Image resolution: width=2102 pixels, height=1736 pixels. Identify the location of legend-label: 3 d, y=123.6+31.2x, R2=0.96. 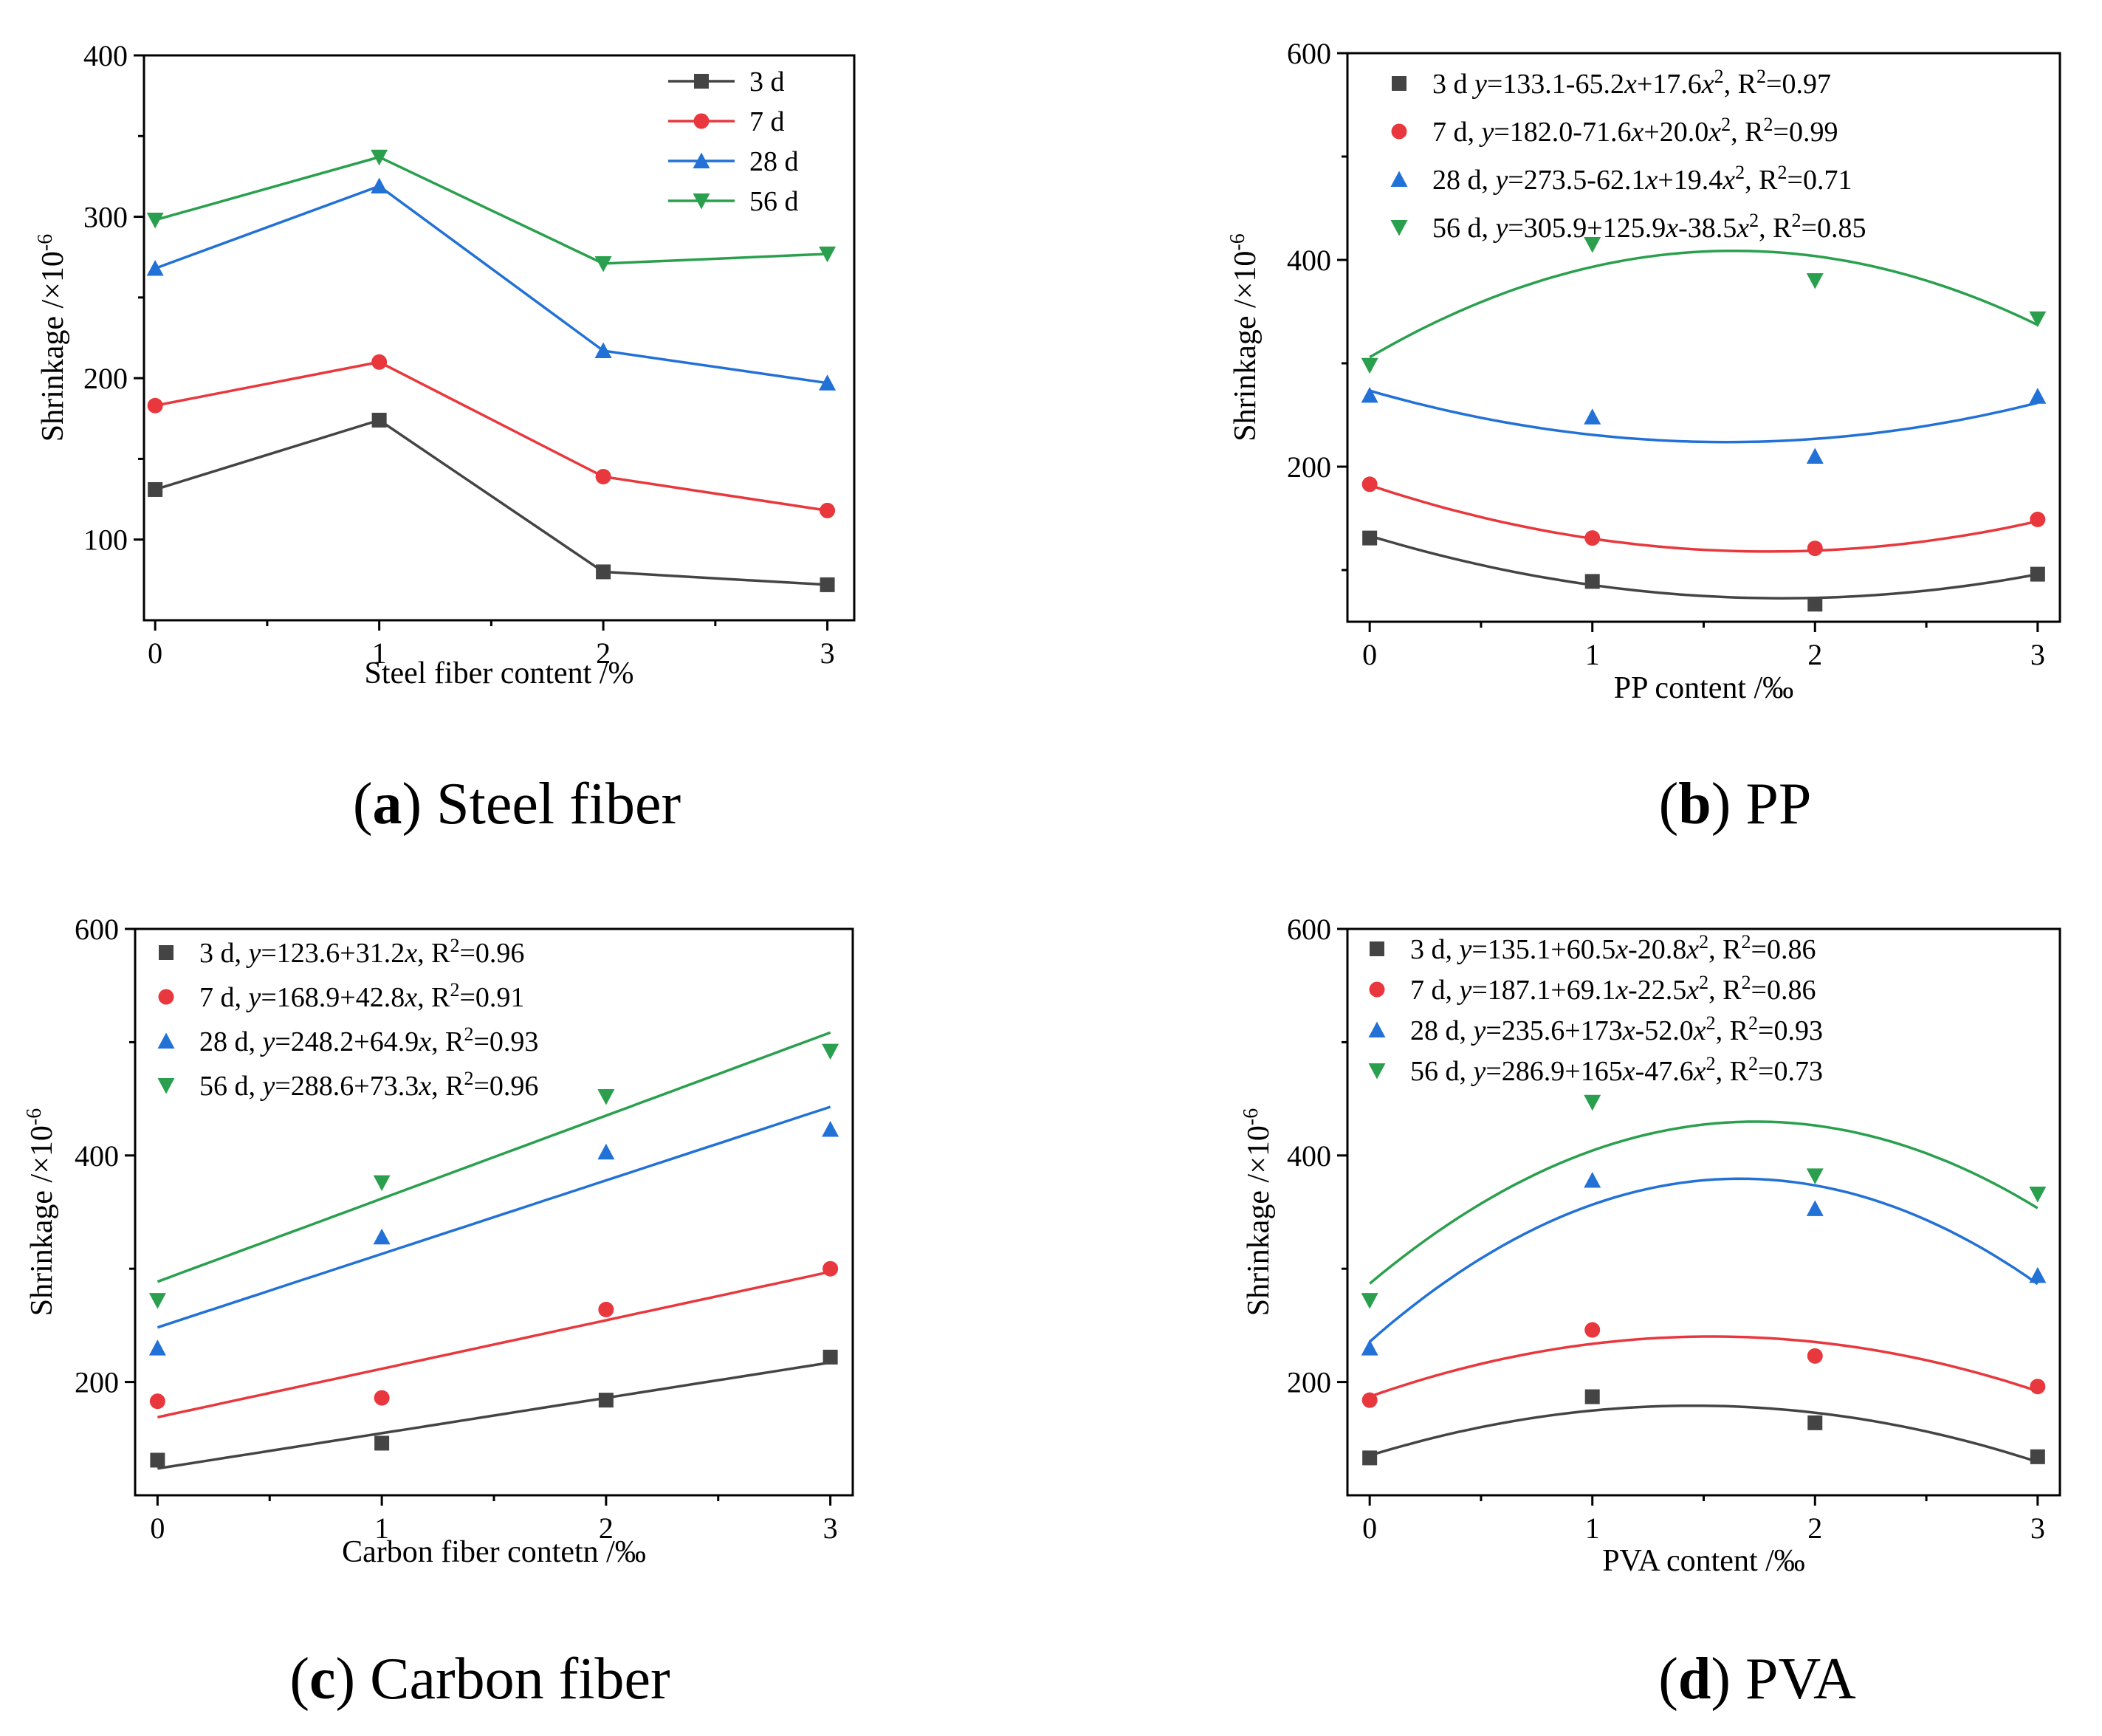
(361, 952).